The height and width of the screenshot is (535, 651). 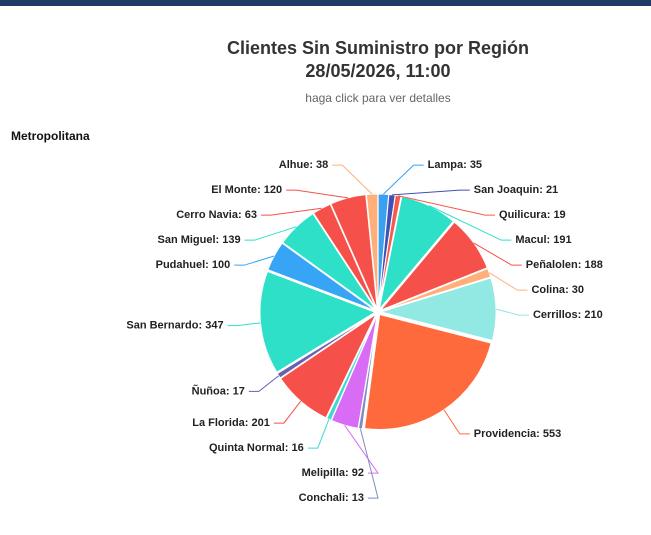 I want to click on chart-title: Clientes Sin Suministro por Región, so click(x=378, y=48).